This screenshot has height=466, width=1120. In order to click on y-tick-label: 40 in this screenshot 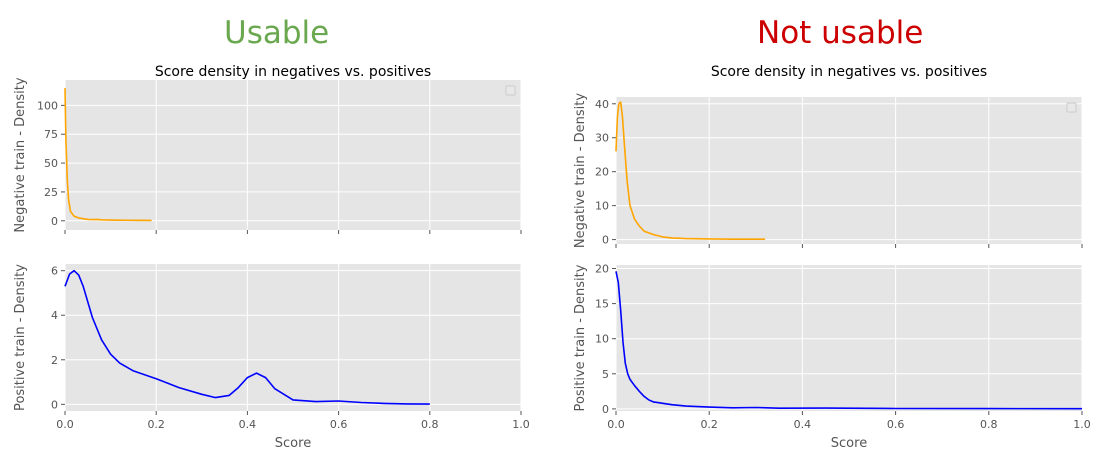, I will do `click(602, 104)`.